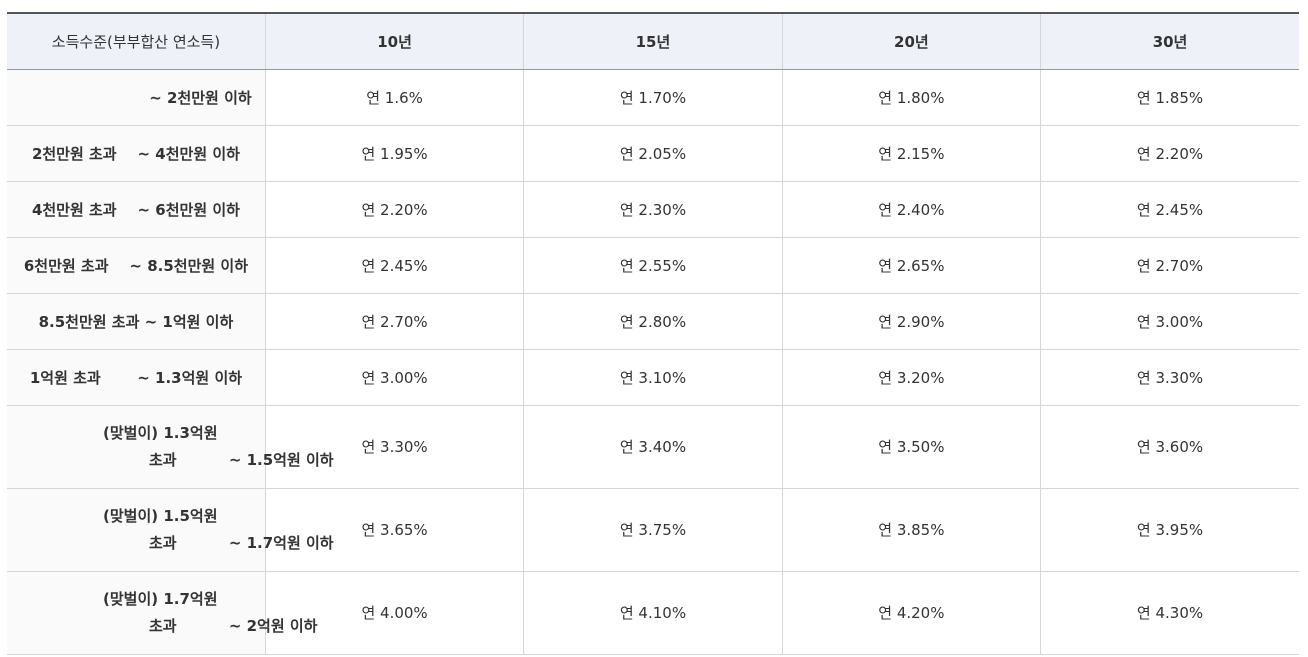 The width and height of the screenshot is (1308, 657). I want to click on rate-cell: 연 2.65%, so click(911, 265).